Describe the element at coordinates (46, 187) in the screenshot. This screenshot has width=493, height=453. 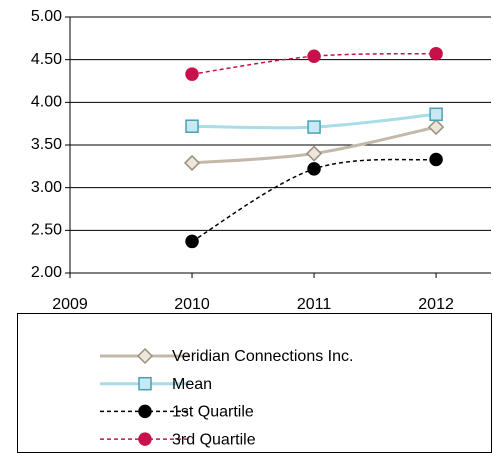
I see `y-tick-label: 3.00` at that location.